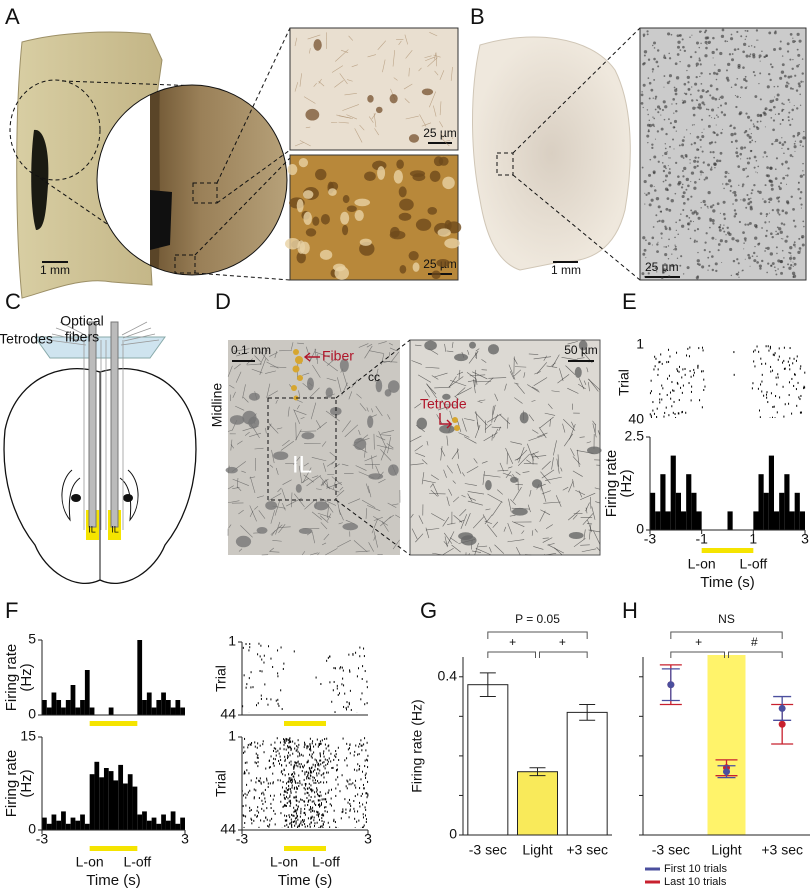 The image size is (812, 892). I want to click on x-tick-label: -3, so click(650, 539).